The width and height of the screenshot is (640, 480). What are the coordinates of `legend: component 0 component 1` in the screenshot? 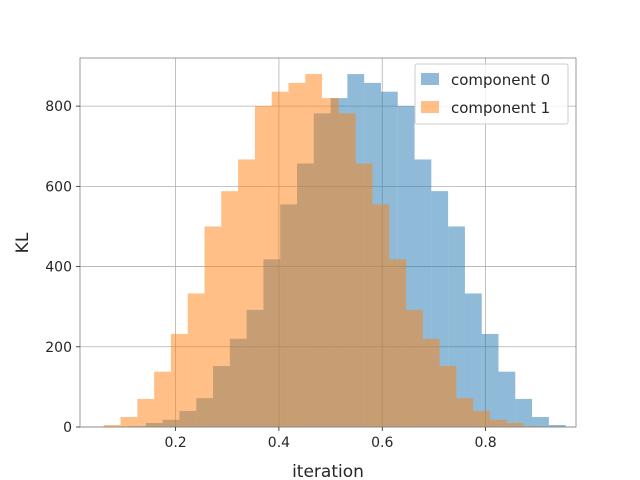 It's located at (491, 94).